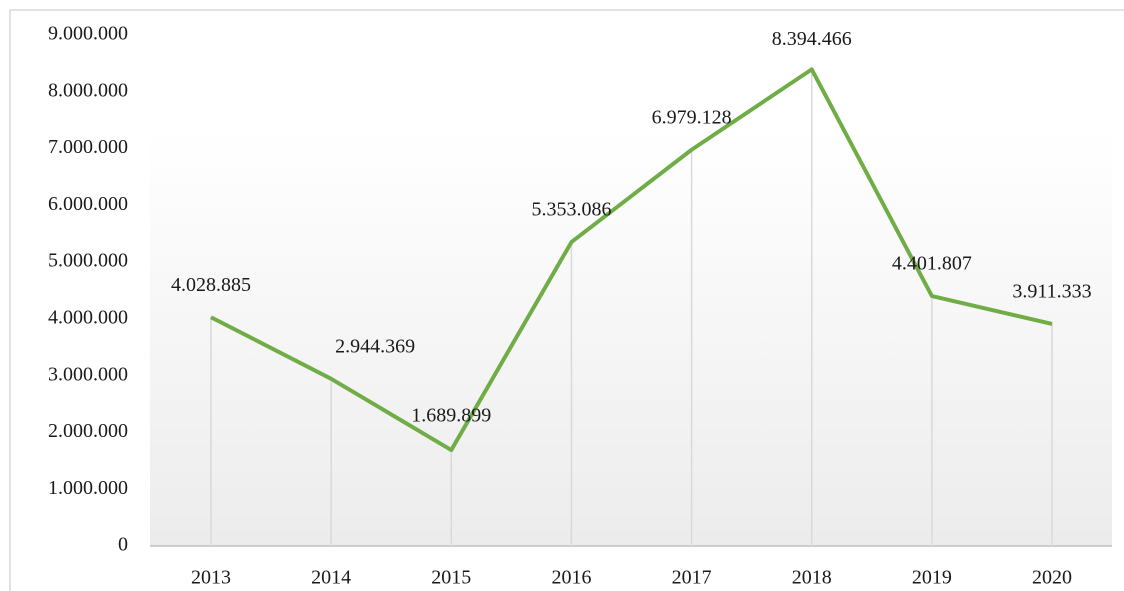 Image resolution: width=1124 pixels, height=591 pixels. What do you see at coordinates (692, 117) in the screenshot?
I see `data-label: 6.979.128` at bounding box center [692, 117].